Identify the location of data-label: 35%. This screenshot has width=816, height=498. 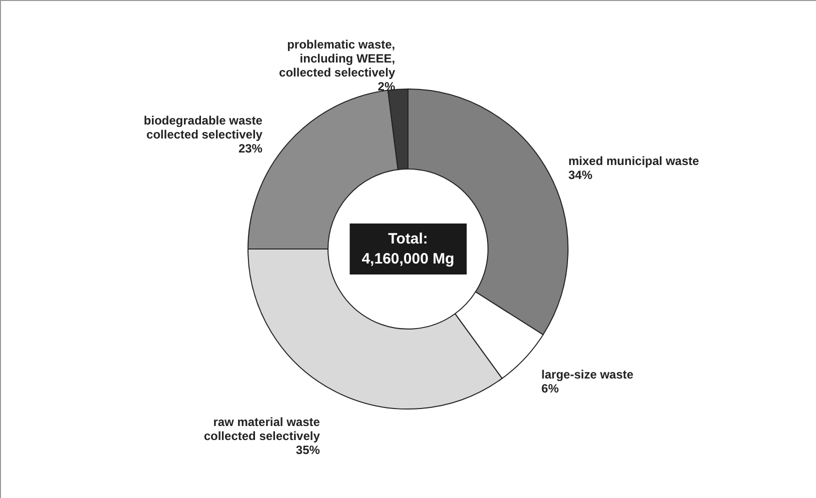
(308, 449).